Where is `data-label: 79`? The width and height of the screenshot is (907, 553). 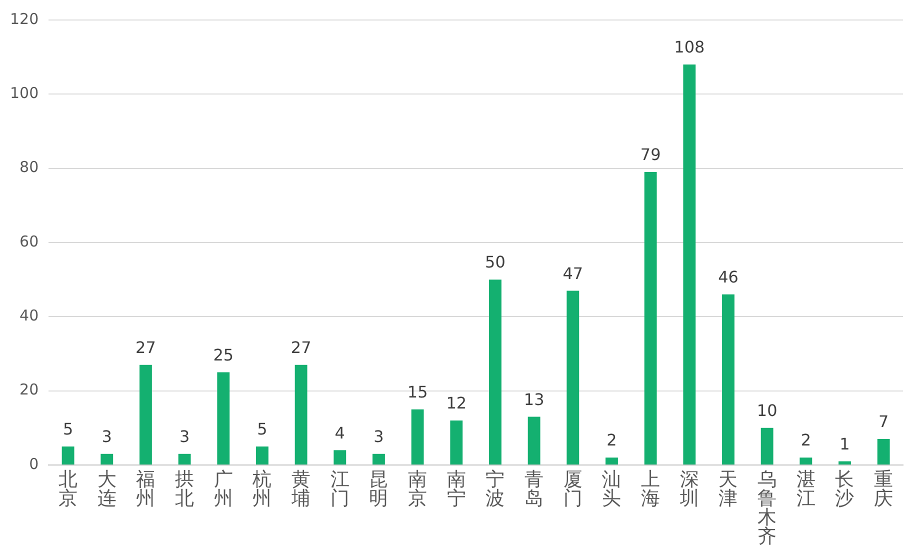 data-label: 79 is located at coordinates (650, 154).